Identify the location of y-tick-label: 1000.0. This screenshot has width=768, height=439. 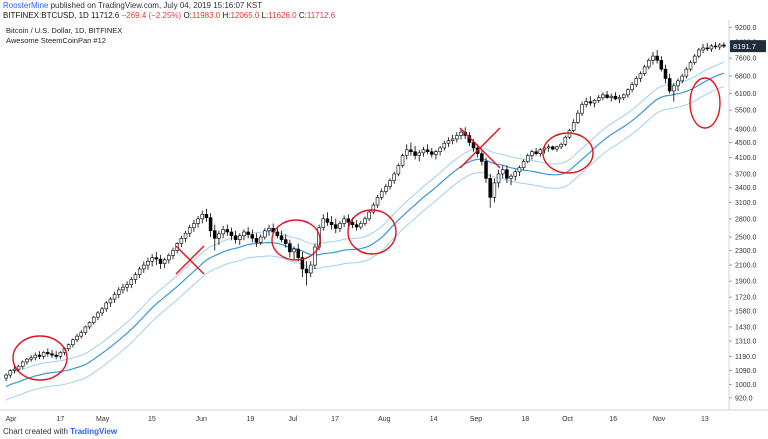
(746, 385).